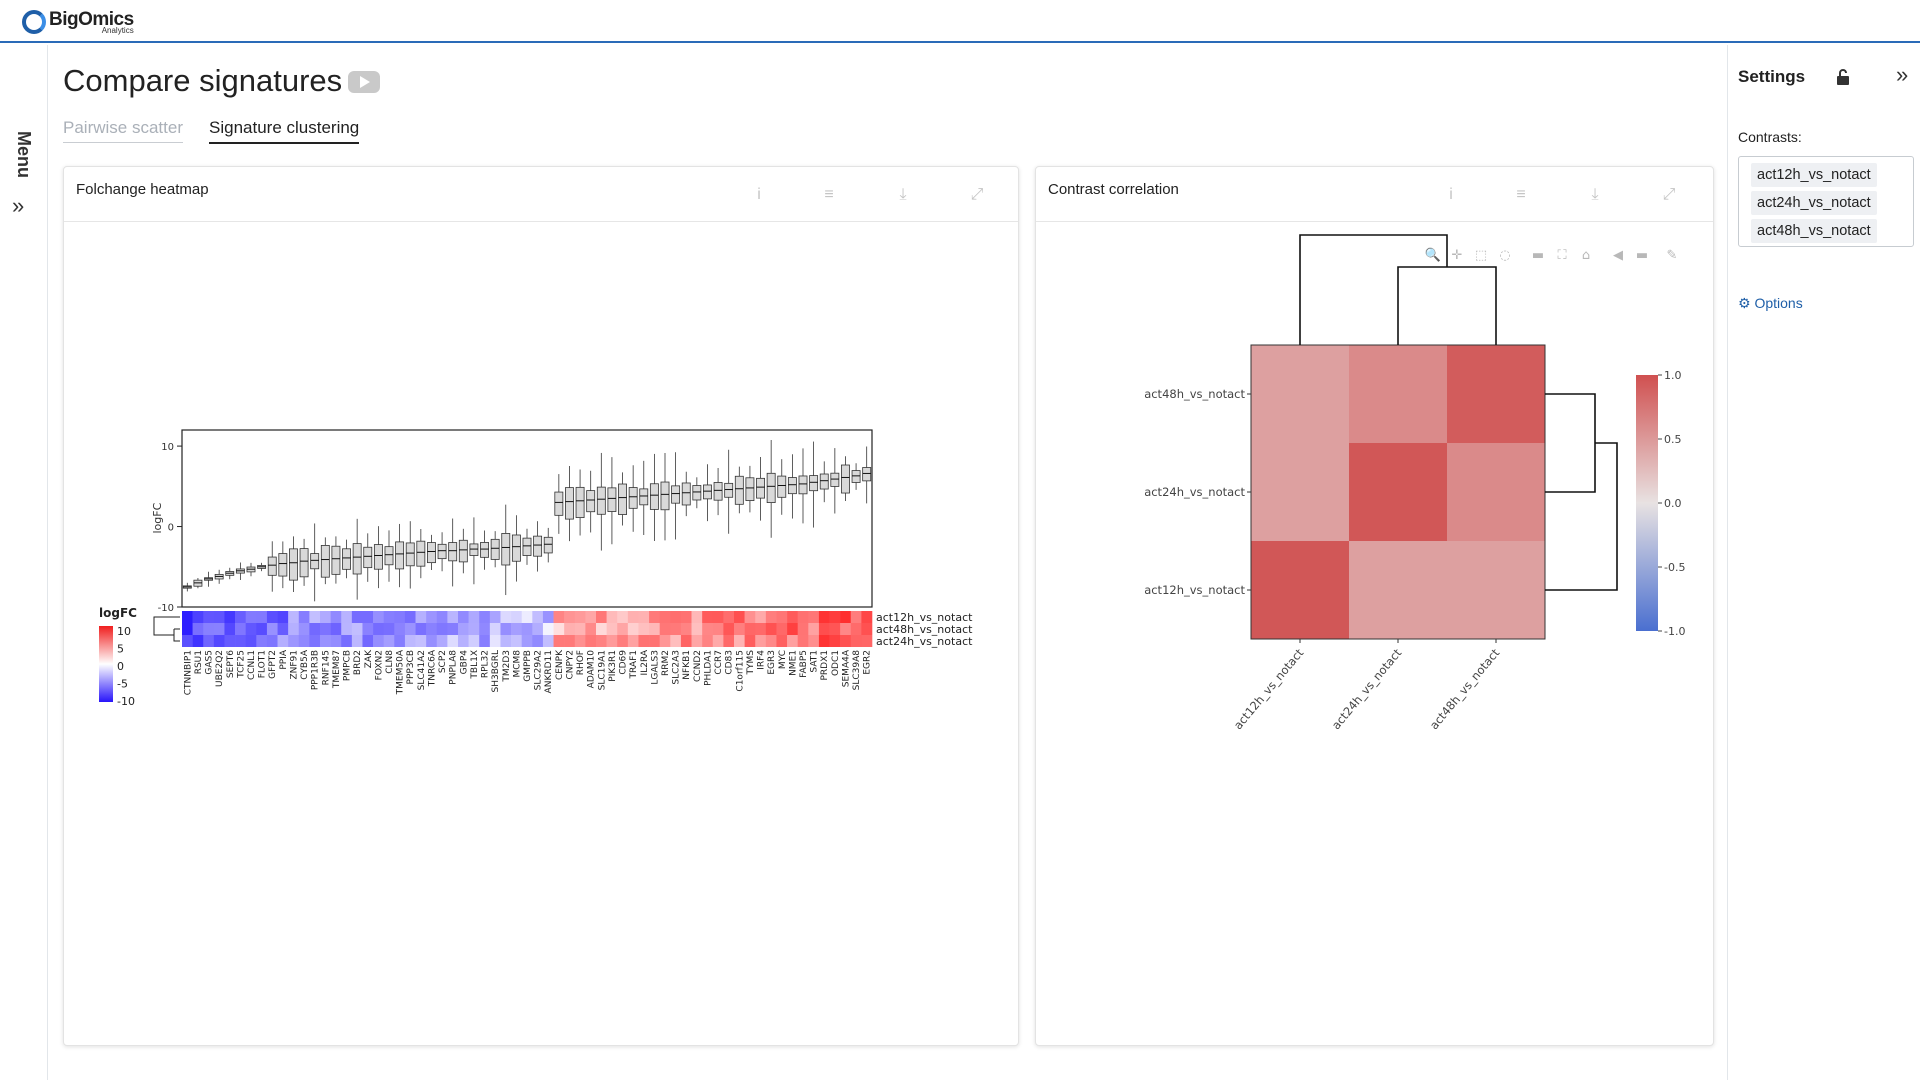  Describe the element at coordinates (1618, 255) in the screenshot. I see `spike-icon: ◀` at that location.